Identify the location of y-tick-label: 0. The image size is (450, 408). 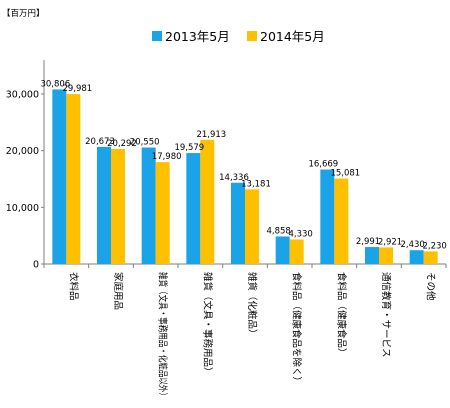
(36, 265).